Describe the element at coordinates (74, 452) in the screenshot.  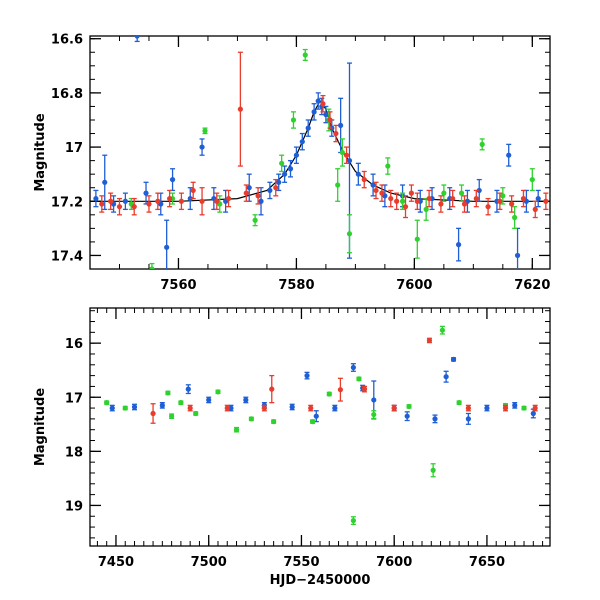
I see `y-tick-label: 18` at that location.